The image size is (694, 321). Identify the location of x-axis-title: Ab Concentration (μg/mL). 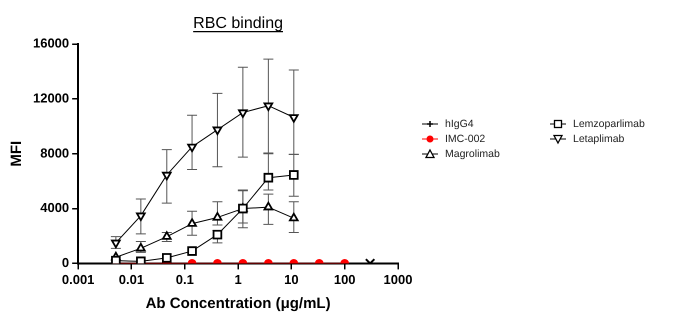
(238, 303).